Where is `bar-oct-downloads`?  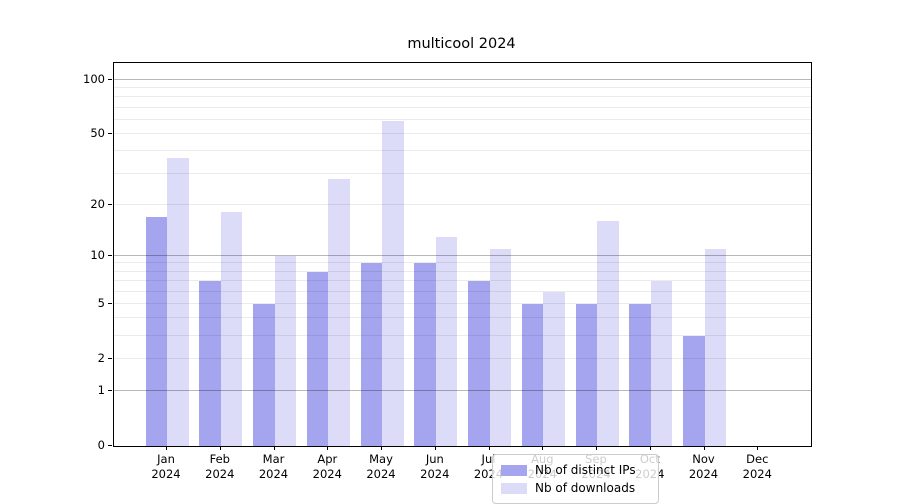 bar-oct-downloads is located at coordinates (661, 363).